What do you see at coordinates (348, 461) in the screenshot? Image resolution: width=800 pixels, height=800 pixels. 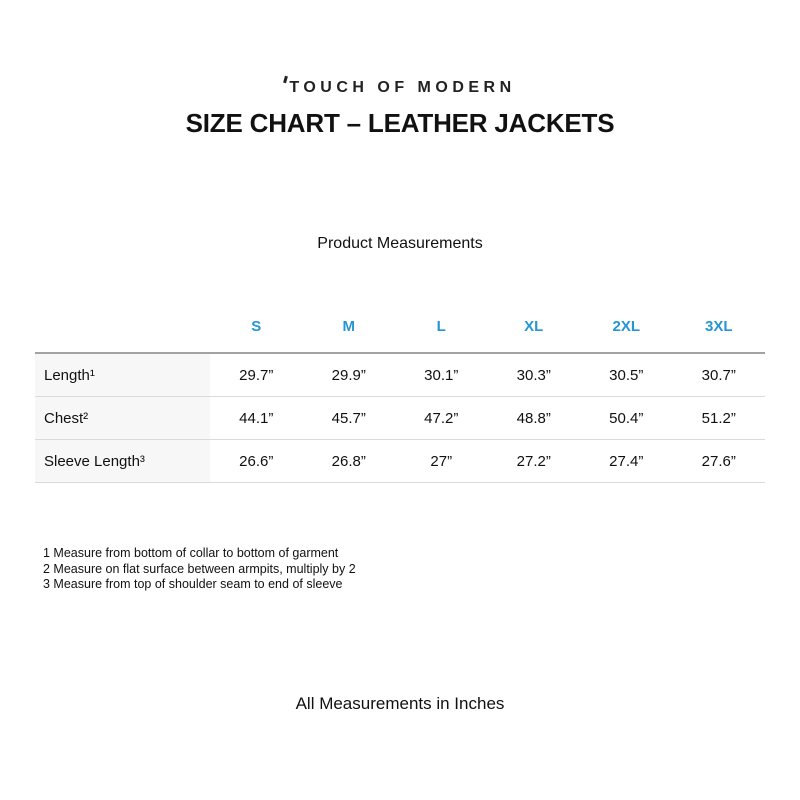 I see `measurement-cell: 26.8”` at bounding box center [348, 461].